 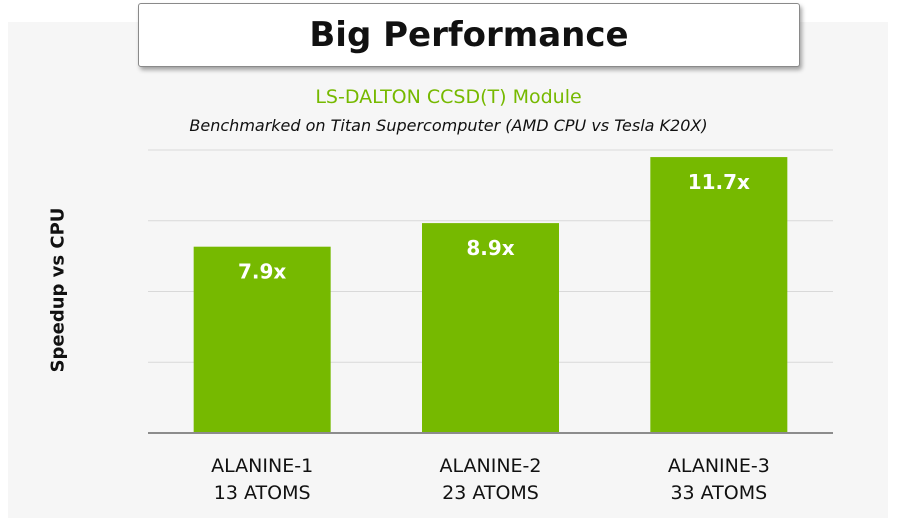 What do you see at coordinates (718, 493) in the screenshot?
I see `category-label-3-line-2: 33 ATOMS` at bounding box center [718, 493].